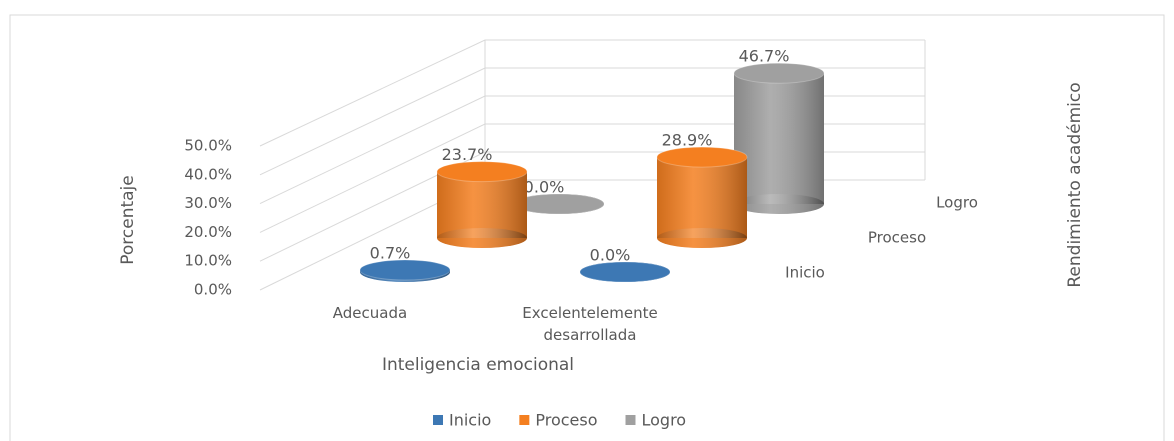  Describe the element at coordinates (957, 203) in the screenshot. I see `depth-label: Logro` at that location.